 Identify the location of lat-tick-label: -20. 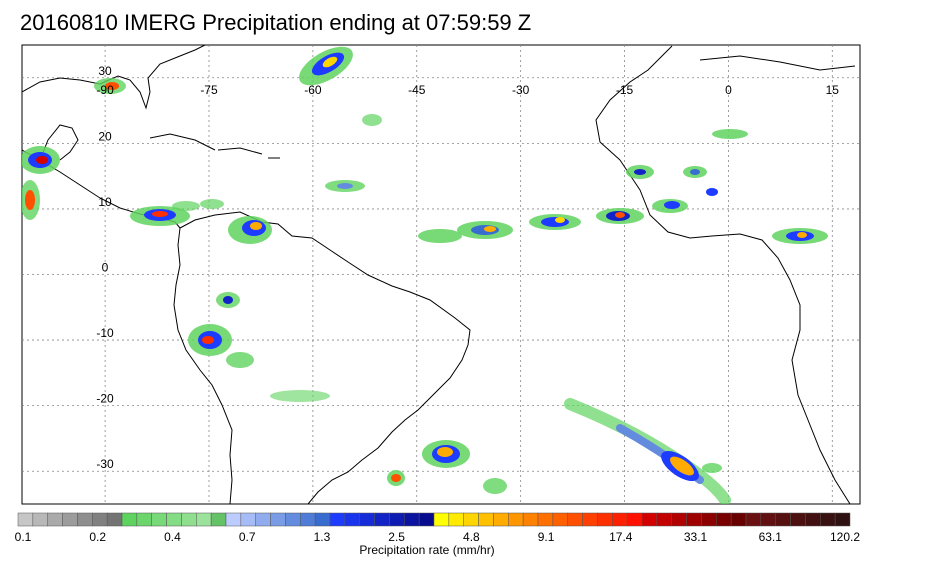
(105, 399).